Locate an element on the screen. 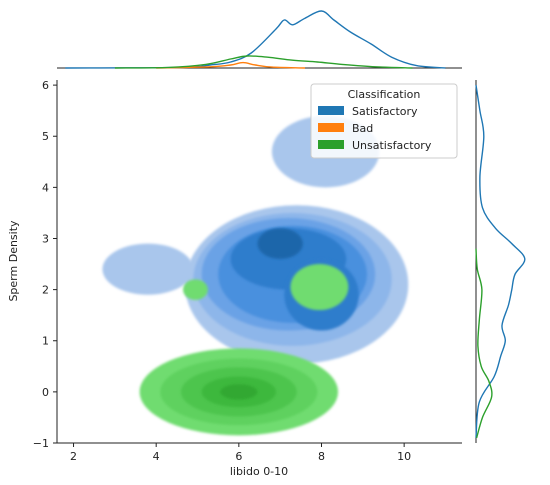 The height and width of the screenshot is (485, 550). top-marginal is located at coordinates (259, 39).